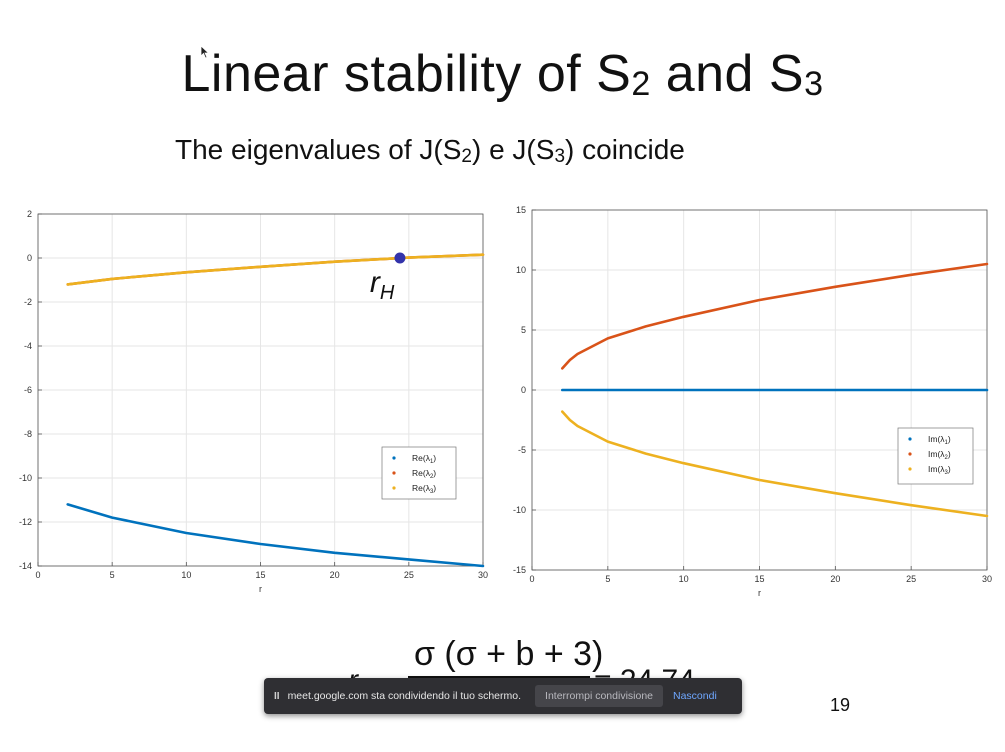 This screenshot has width=1005, height=752. What do you see at coordinates (840, 705) in the screenshot?
I see `slide-number: 19` at bounding box center [840, 705].